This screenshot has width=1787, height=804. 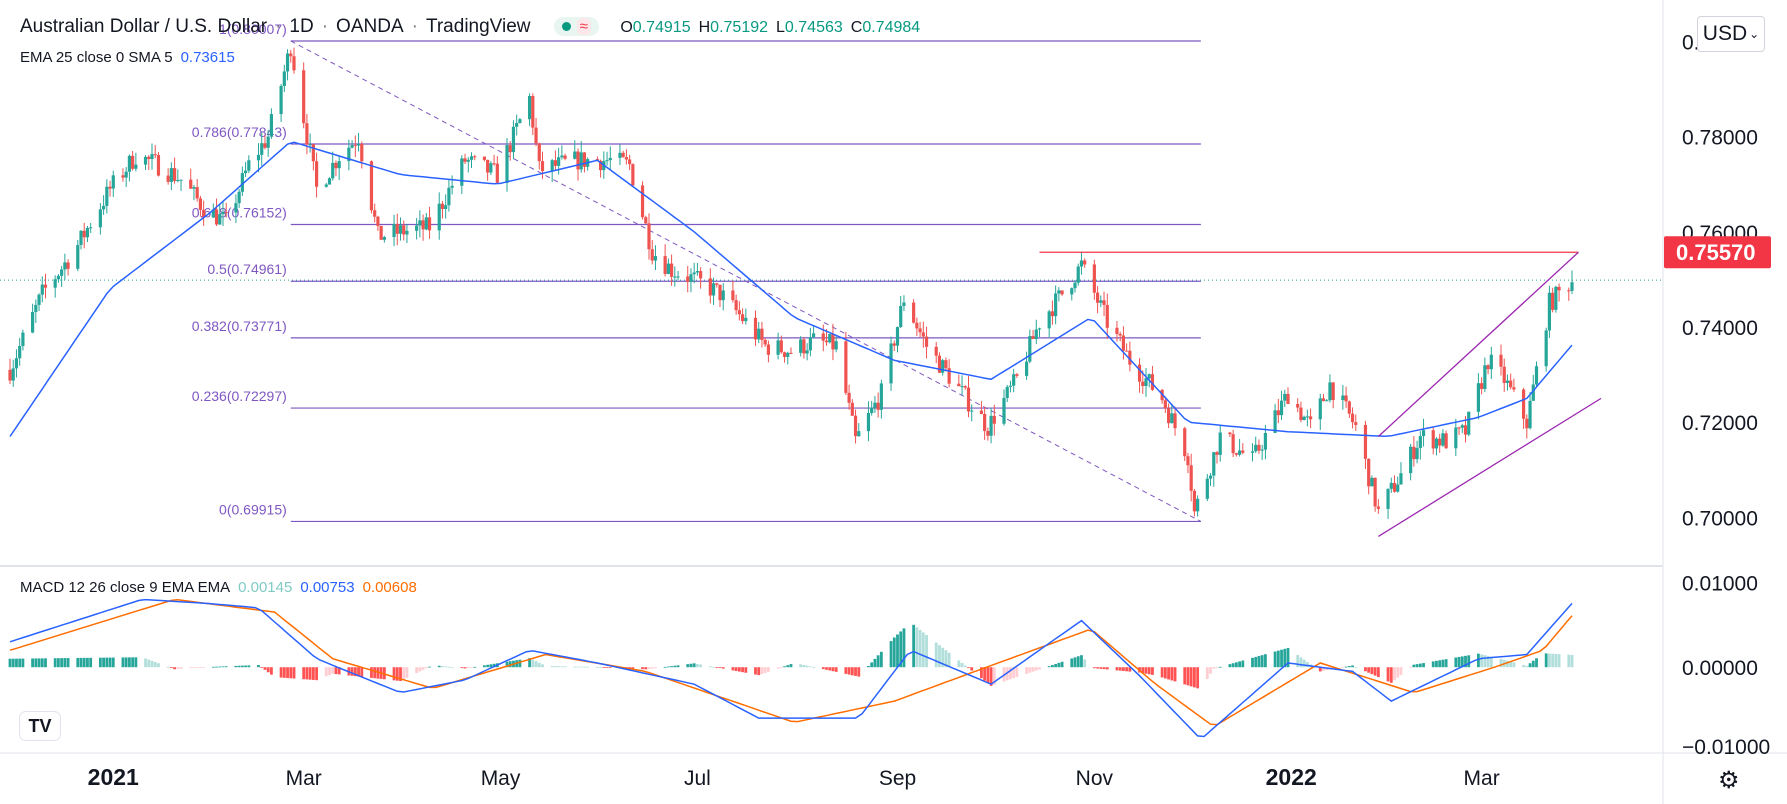 What do you see at coordinates (661, 27) in the screenshot?
I see `open-value: 0.74915` at bounding box center [661, 27].